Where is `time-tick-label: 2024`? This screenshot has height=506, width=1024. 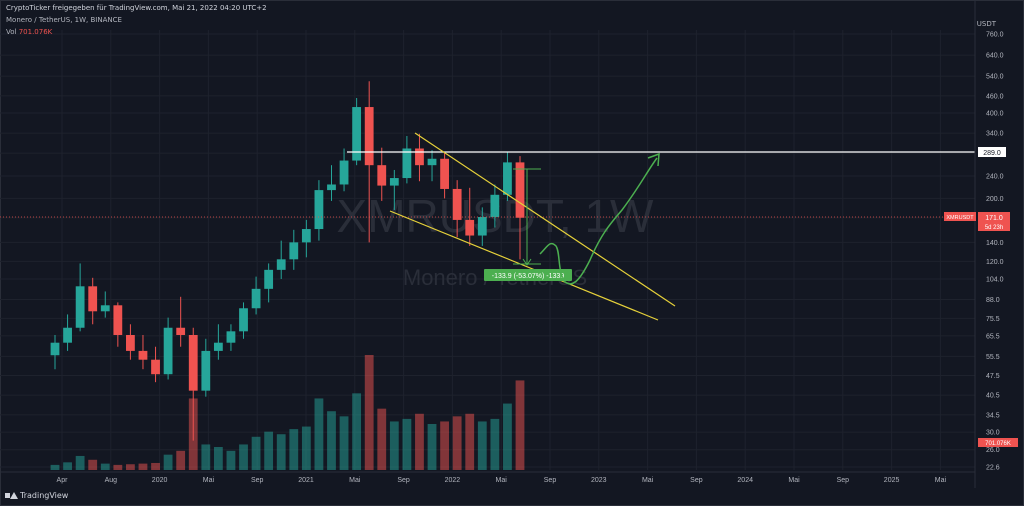 time-tick-label: 2024 is located at coordinates (745, 480).